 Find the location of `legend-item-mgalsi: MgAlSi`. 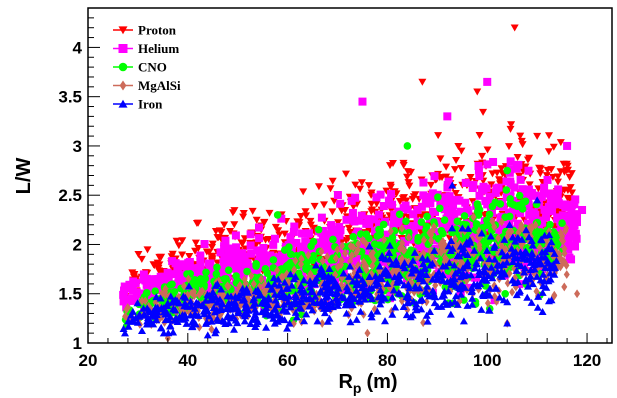

legend-item-mgalsi: MgAlSi is located at coordinates (147, 85).